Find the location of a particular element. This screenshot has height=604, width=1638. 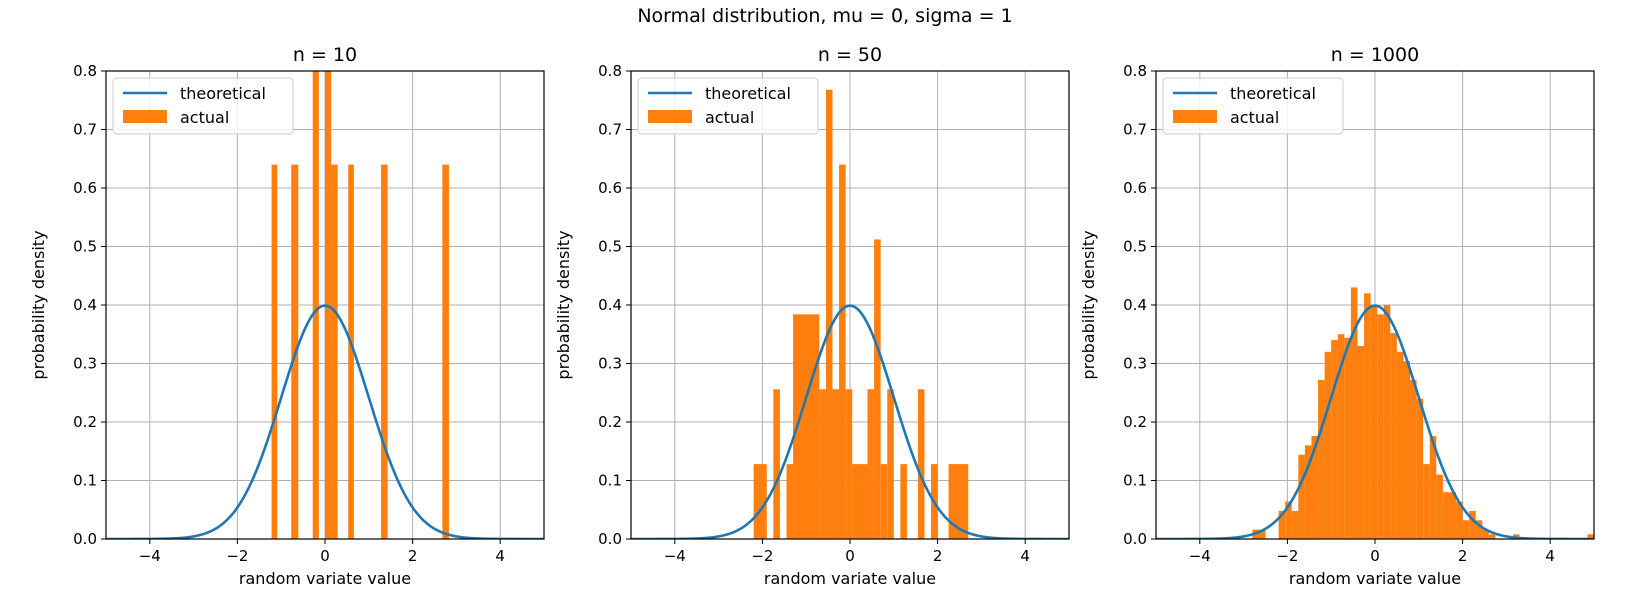

histogram-bars is located at coordinates (1423, 413).